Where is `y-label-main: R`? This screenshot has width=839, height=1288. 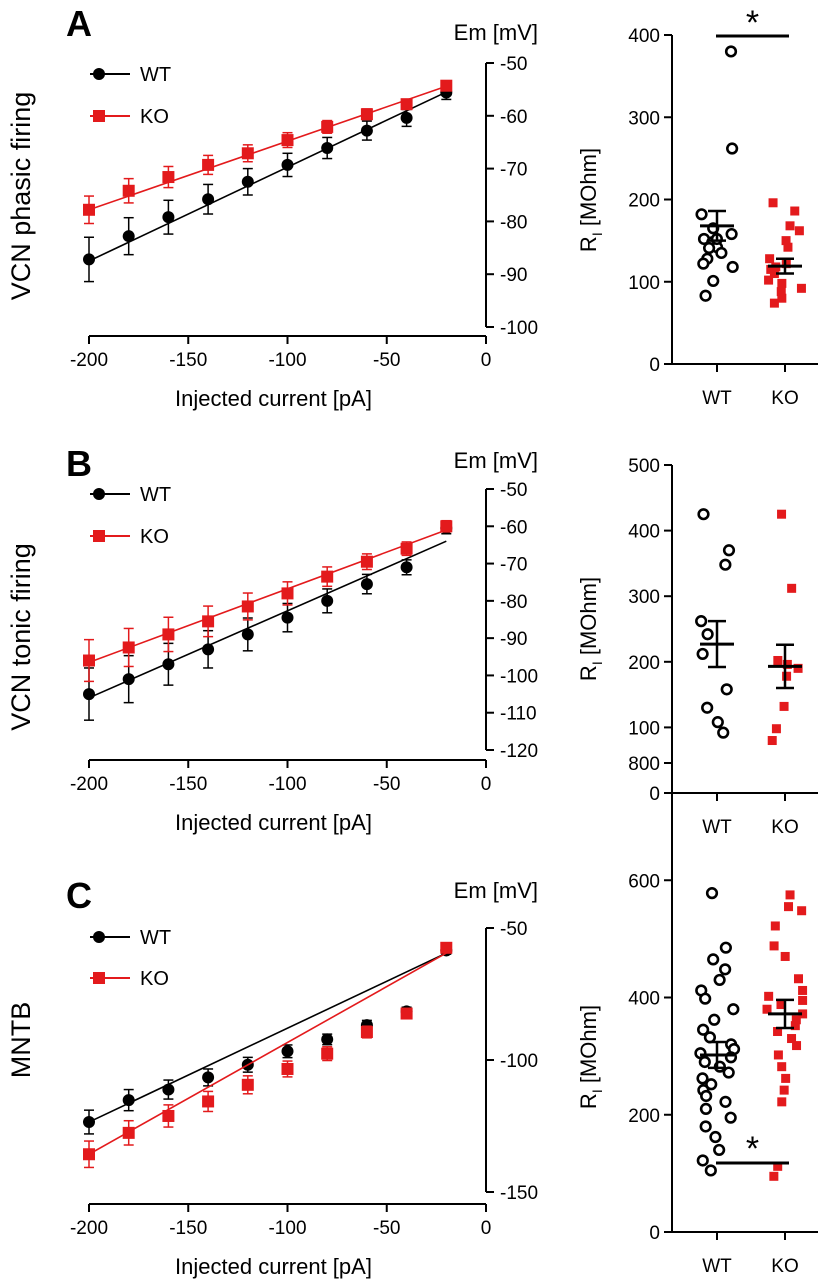
y-label-main: R is located at coordinates (588, 1101).